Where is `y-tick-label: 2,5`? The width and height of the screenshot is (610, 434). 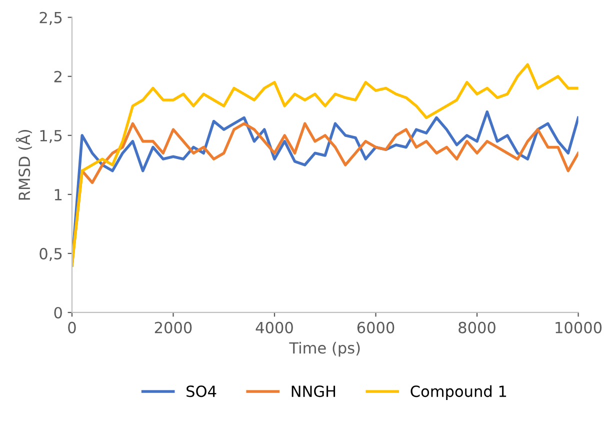 y-tick-label: 2,5 is located at coordinates (51, 18).